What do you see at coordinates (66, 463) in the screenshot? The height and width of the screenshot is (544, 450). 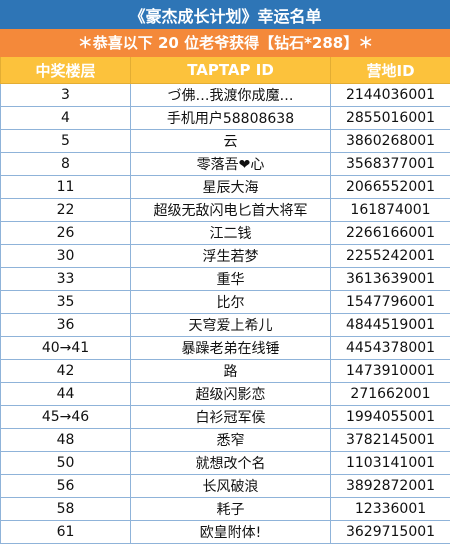 I see `cell-floor: 50` at bounding box center [66, 463].